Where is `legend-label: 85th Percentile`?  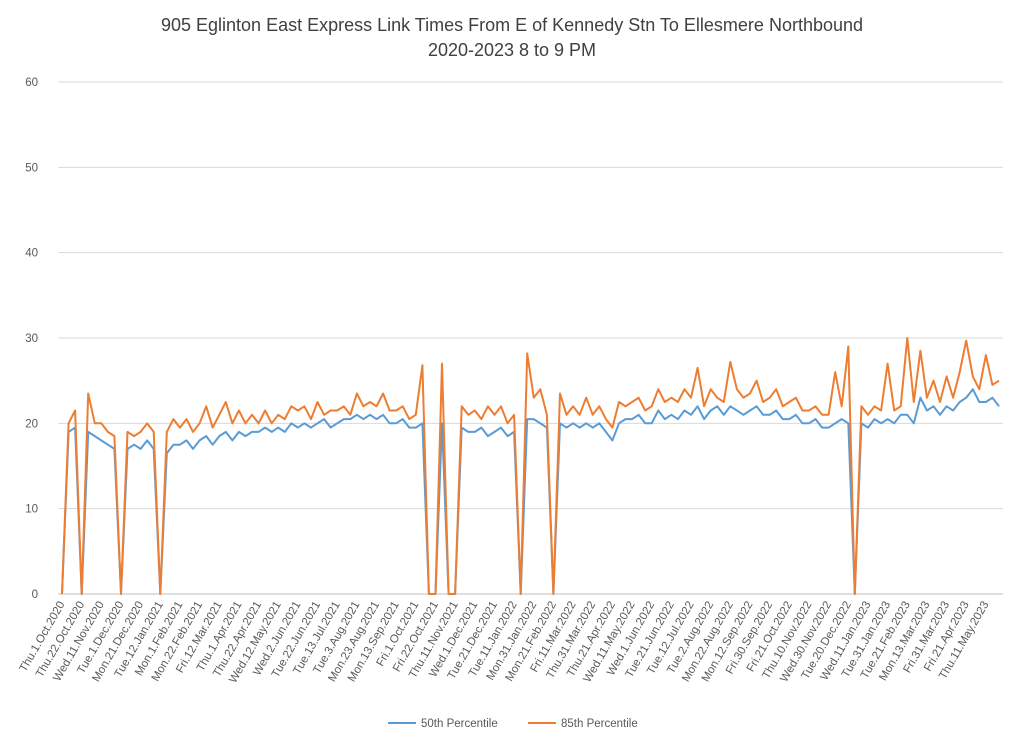 legend-label: 85th Percentile is located at coordinates (599, 724).